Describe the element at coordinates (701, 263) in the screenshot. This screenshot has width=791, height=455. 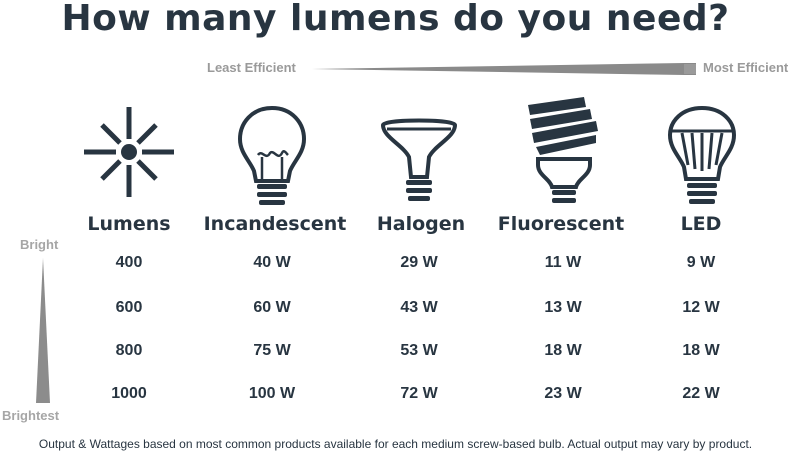
I see `table-cell: 9 W` at that location.